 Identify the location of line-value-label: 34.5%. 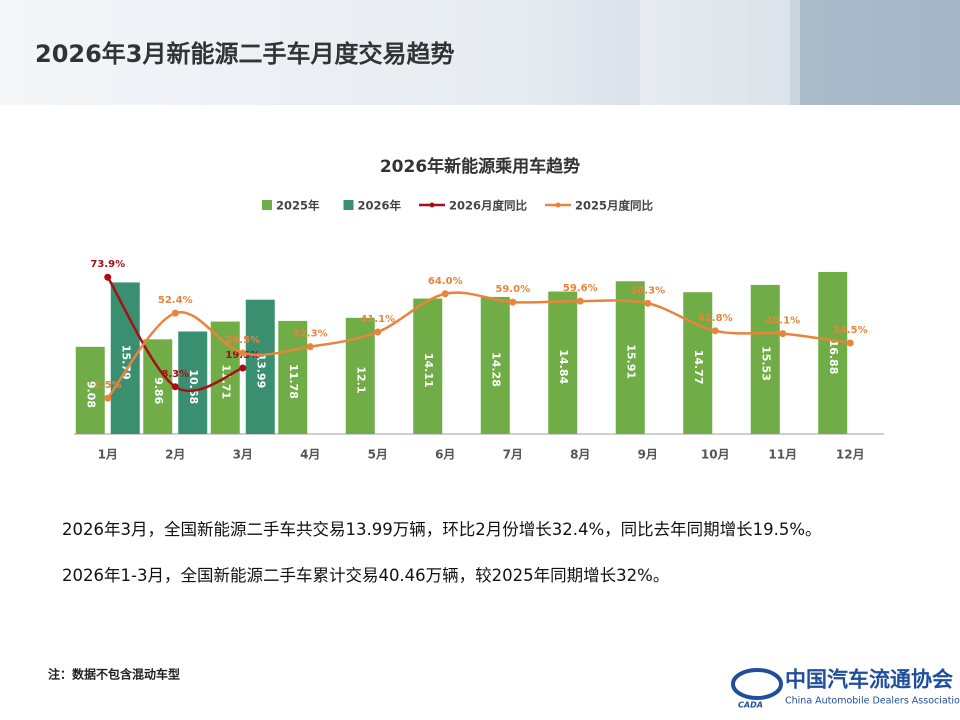
(850, 330).